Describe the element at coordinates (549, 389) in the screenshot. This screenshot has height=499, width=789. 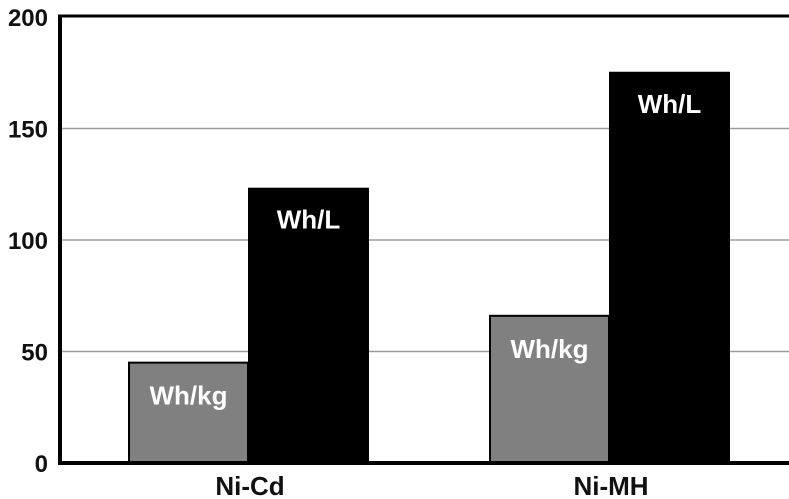
I see `bar-wh-kg-ni-mh` at that location.